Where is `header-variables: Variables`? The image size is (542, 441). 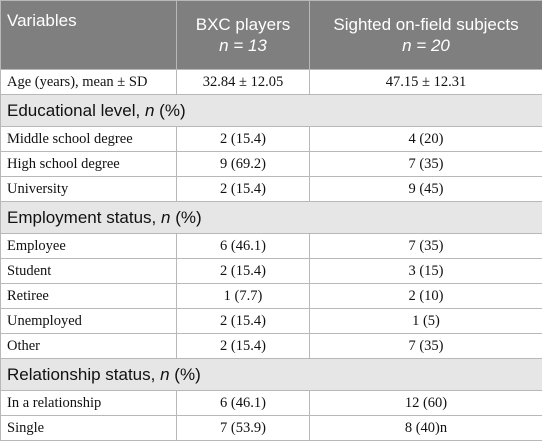 header-variables: Variables is located at coordinates (89, 35).